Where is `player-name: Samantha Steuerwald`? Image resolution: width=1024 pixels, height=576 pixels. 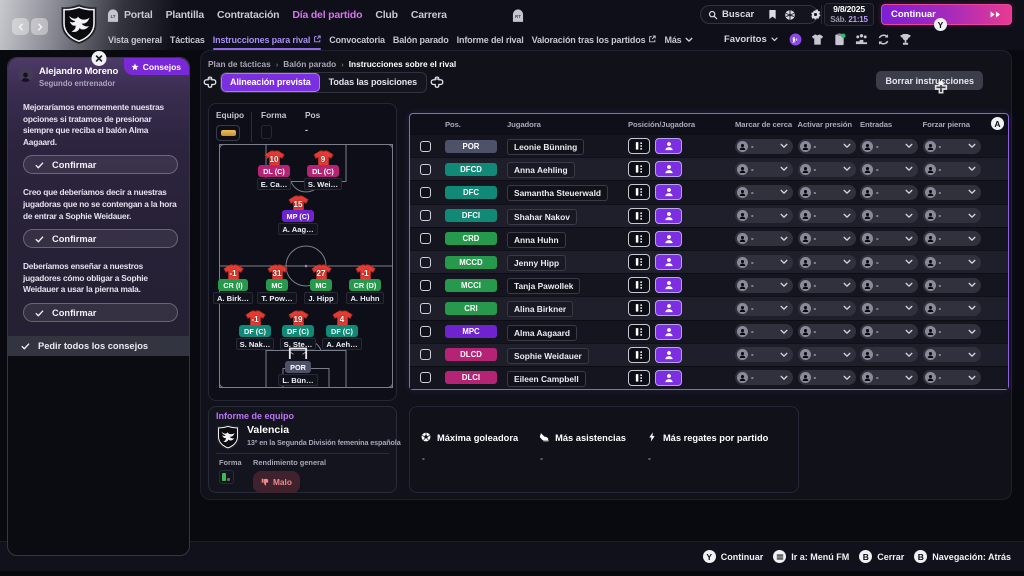 player-name: Samantha Steuerwald is located at coordinates (558, 193).